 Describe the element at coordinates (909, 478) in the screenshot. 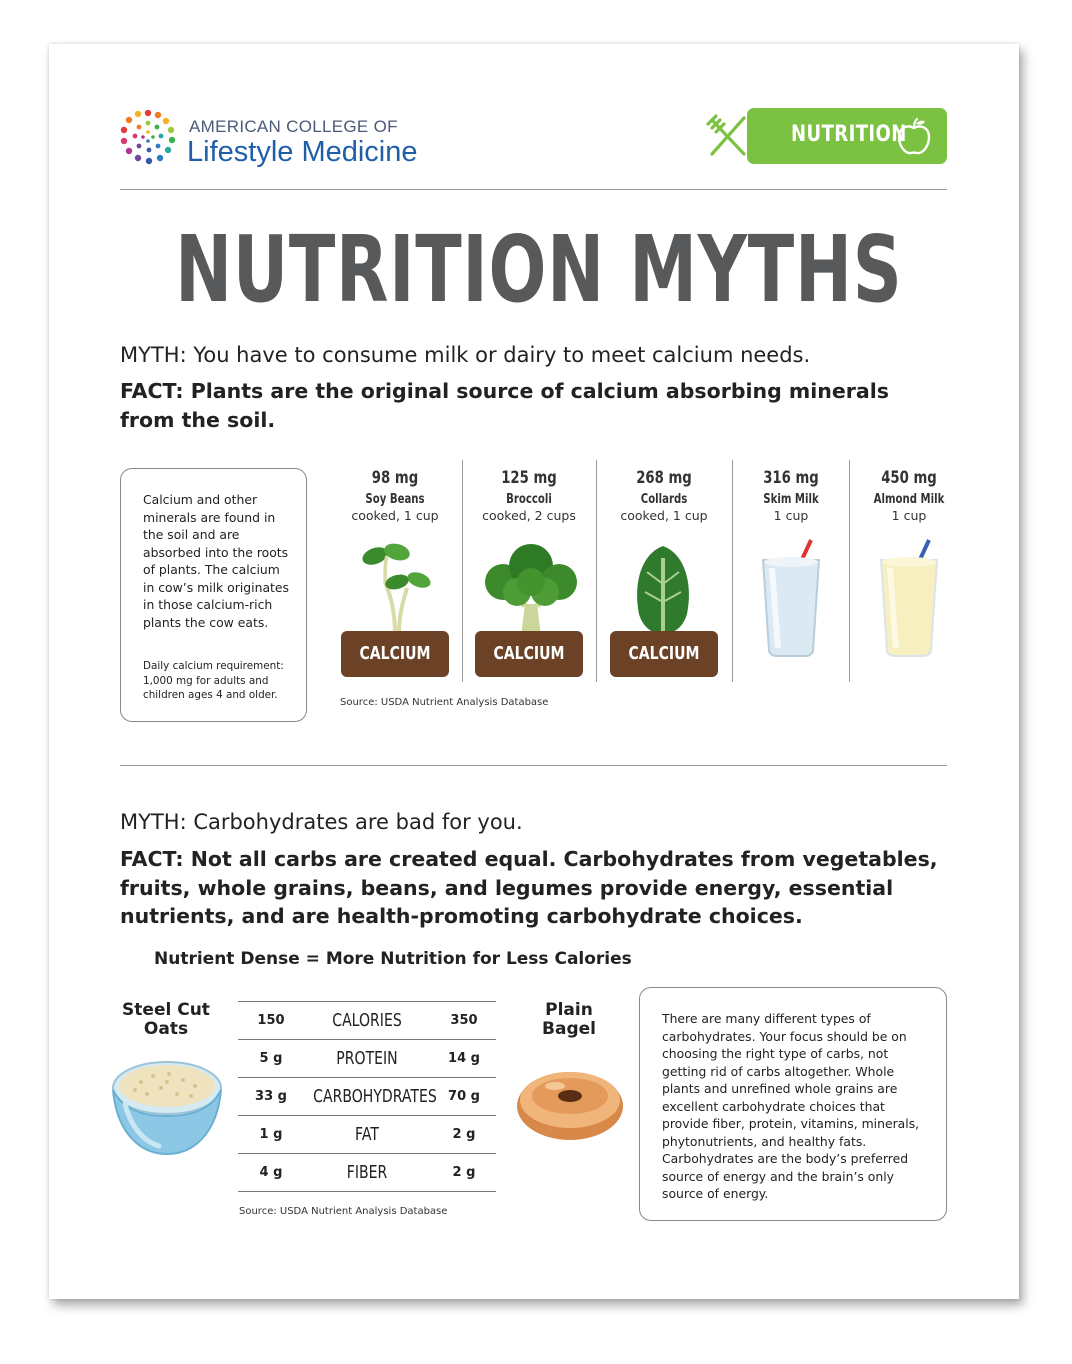

I see `food-amount: 450 mg` at that location.